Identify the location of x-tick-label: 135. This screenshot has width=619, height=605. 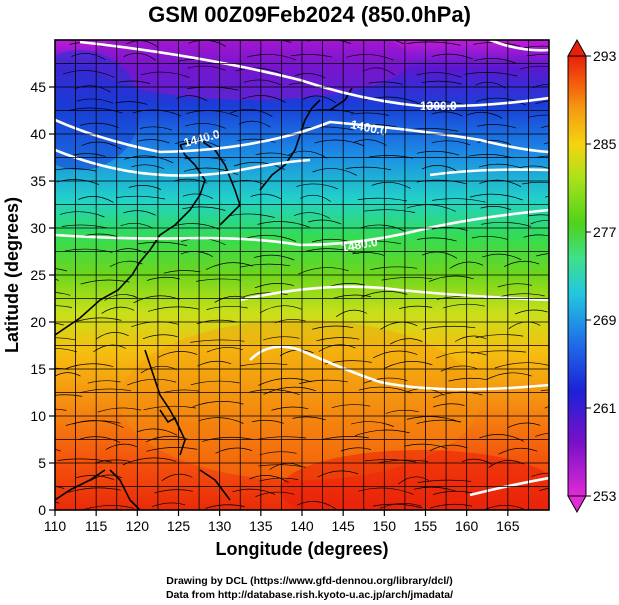
(261, 526).